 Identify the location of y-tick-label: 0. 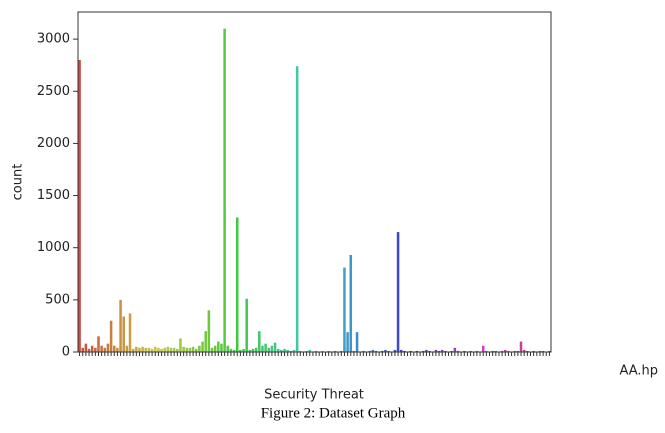
(66, 352).